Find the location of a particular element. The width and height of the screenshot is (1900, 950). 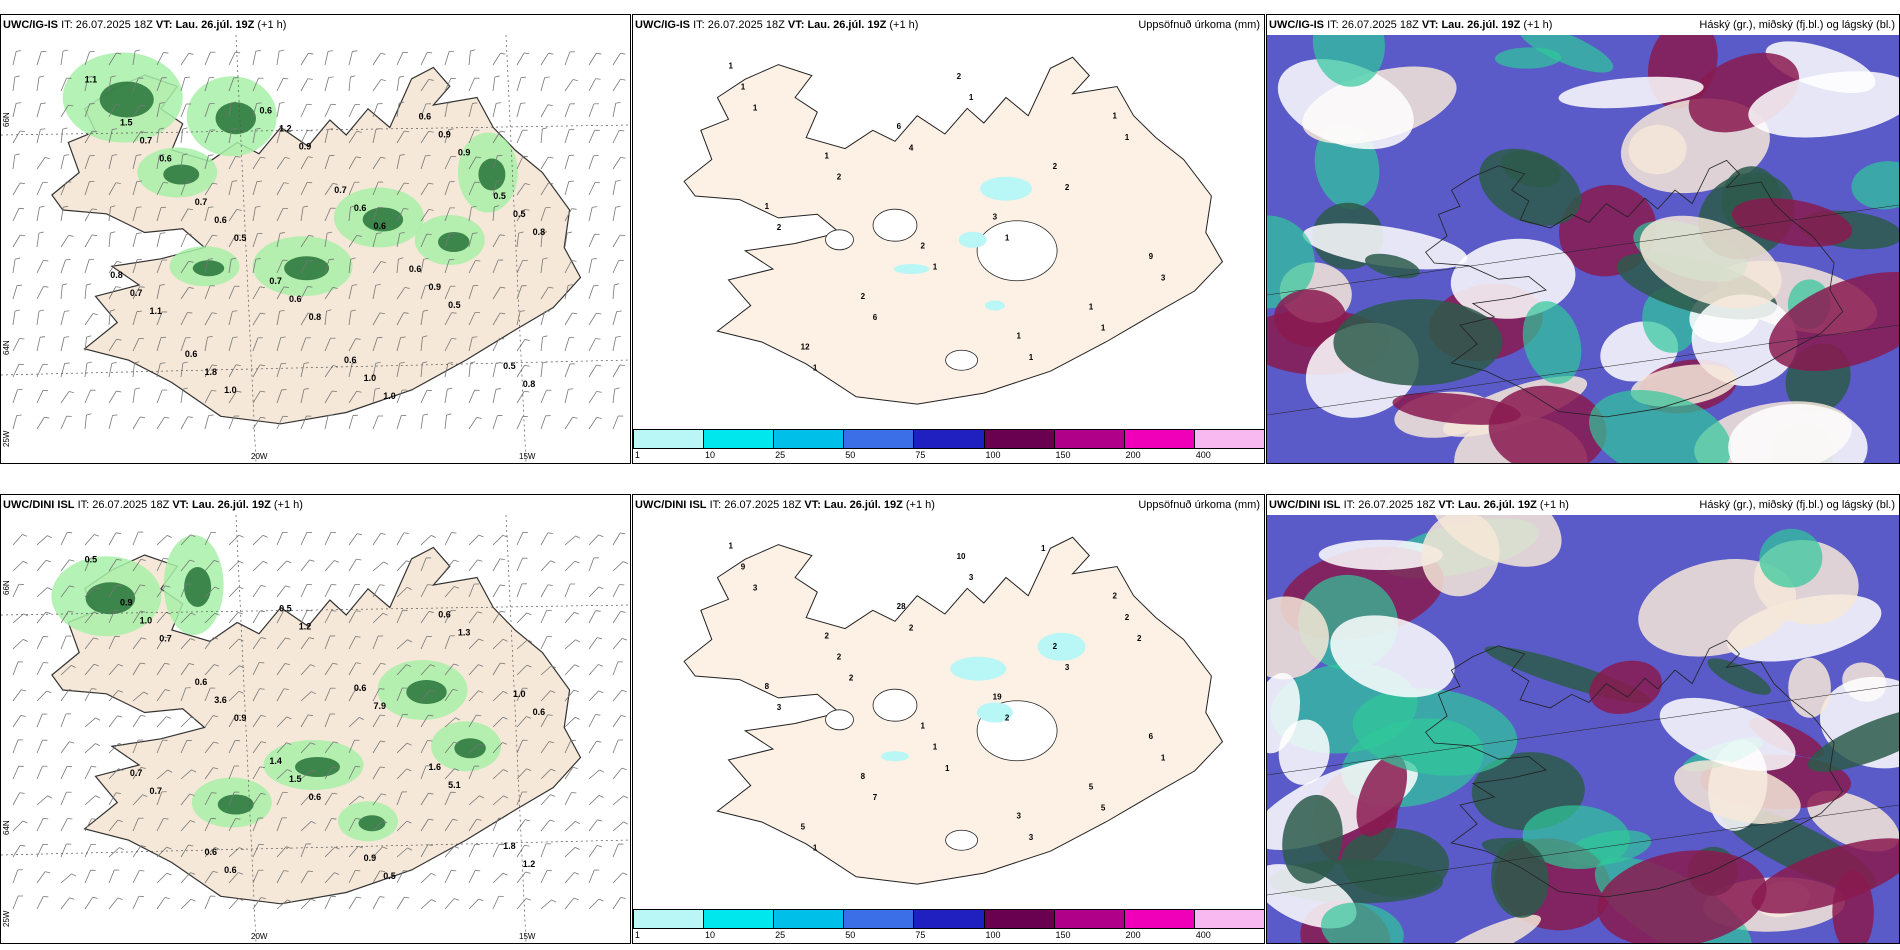

colorbar-swatch is located at coordinates (878, 919).